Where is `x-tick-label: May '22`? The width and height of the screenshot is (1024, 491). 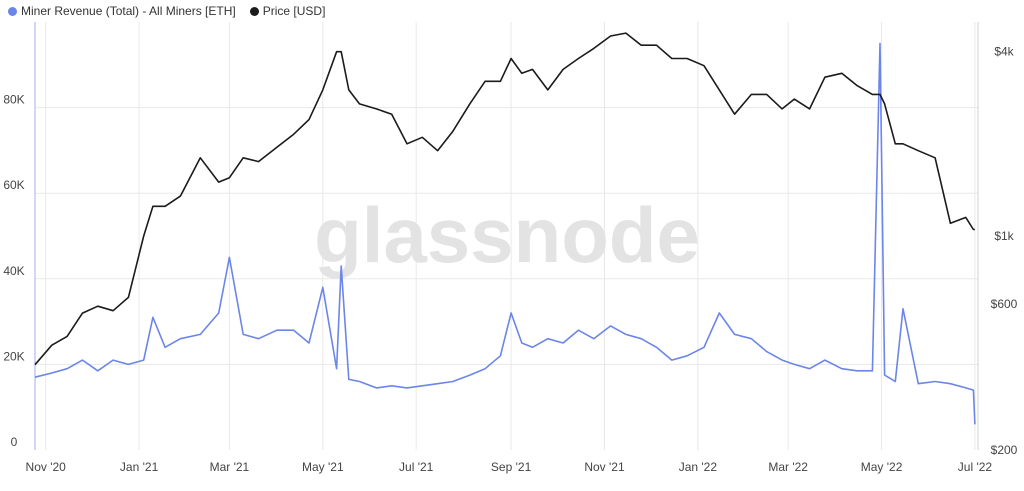
x-tick-label: May '22 is located at coordinates (882, 467).